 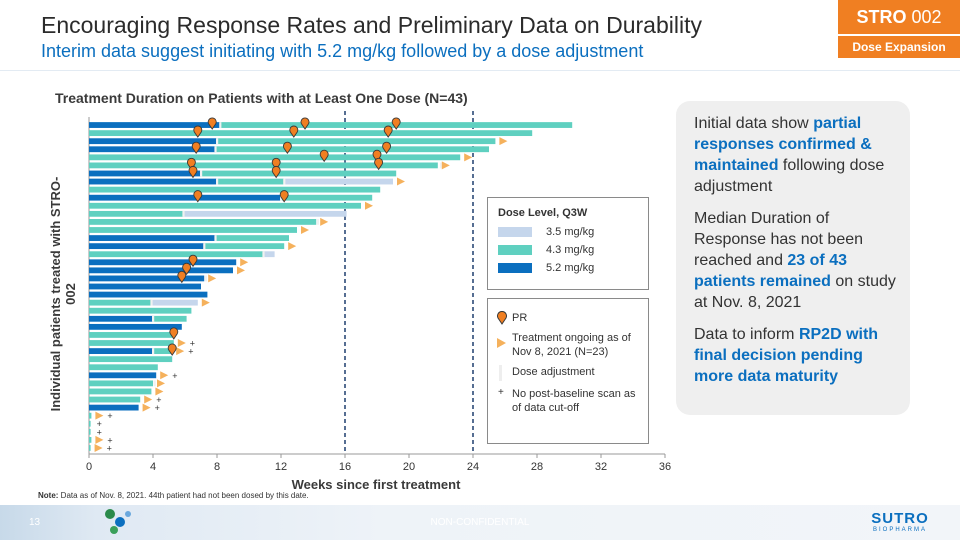 I want to click on dose-swatch-5.2, so click(x=515, y=268).